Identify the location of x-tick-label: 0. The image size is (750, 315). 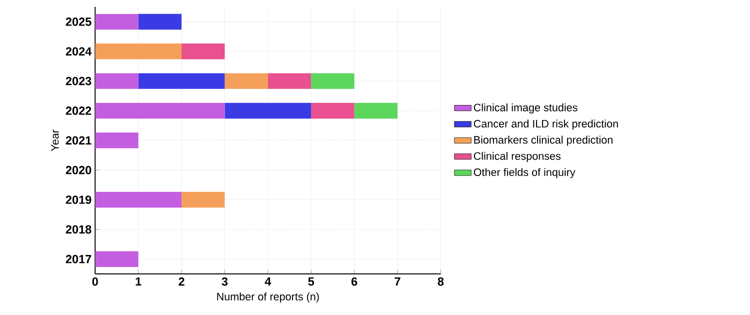
(95, 281).